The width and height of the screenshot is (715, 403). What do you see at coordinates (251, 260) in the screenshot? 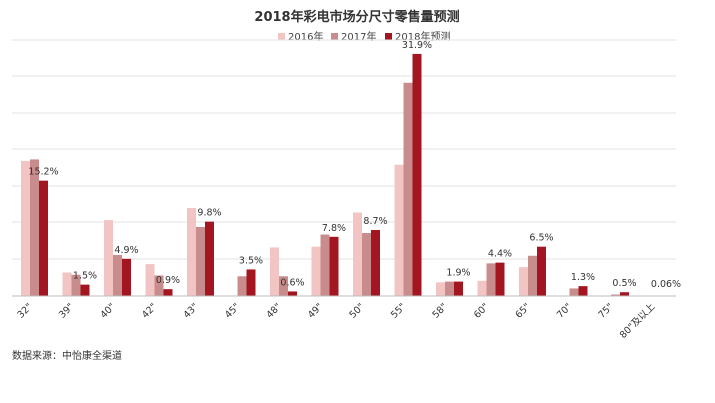
I see `data-label-5: 3.5%` at bounding box center [251, 260].